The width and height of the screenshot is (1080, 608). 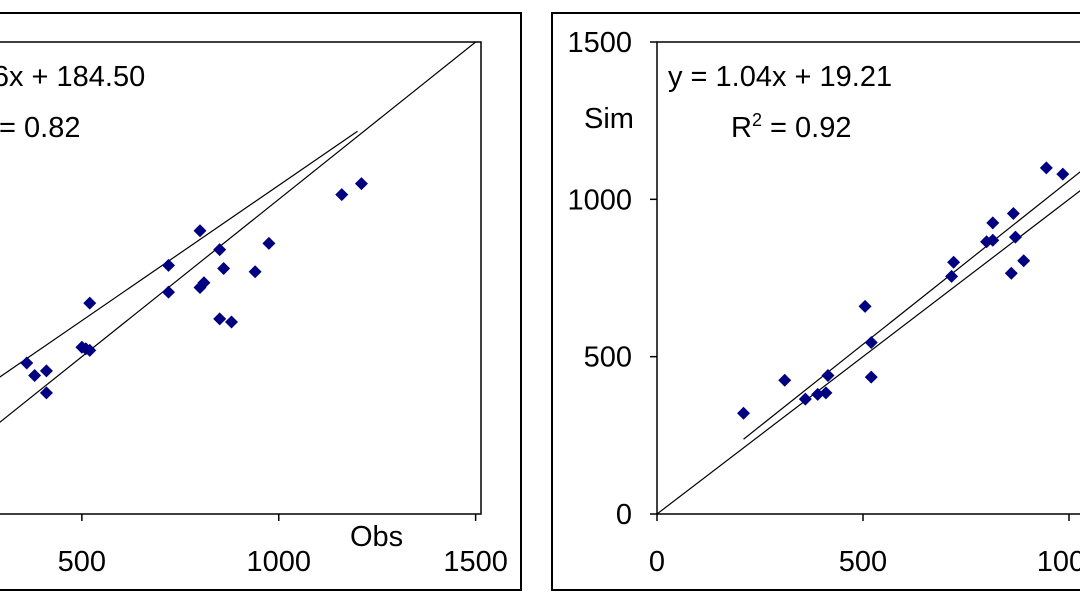 I want to click on left-x-tick-label: 1000, so click(x=278, y=562).